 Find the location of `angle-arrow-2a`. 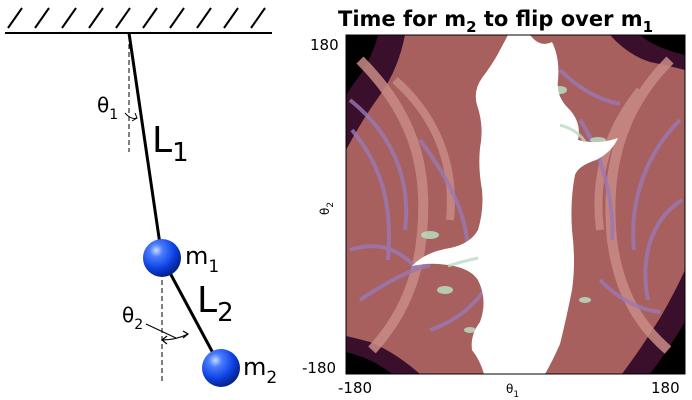

angle-arrow-2a is located at coordinates (164, 340).